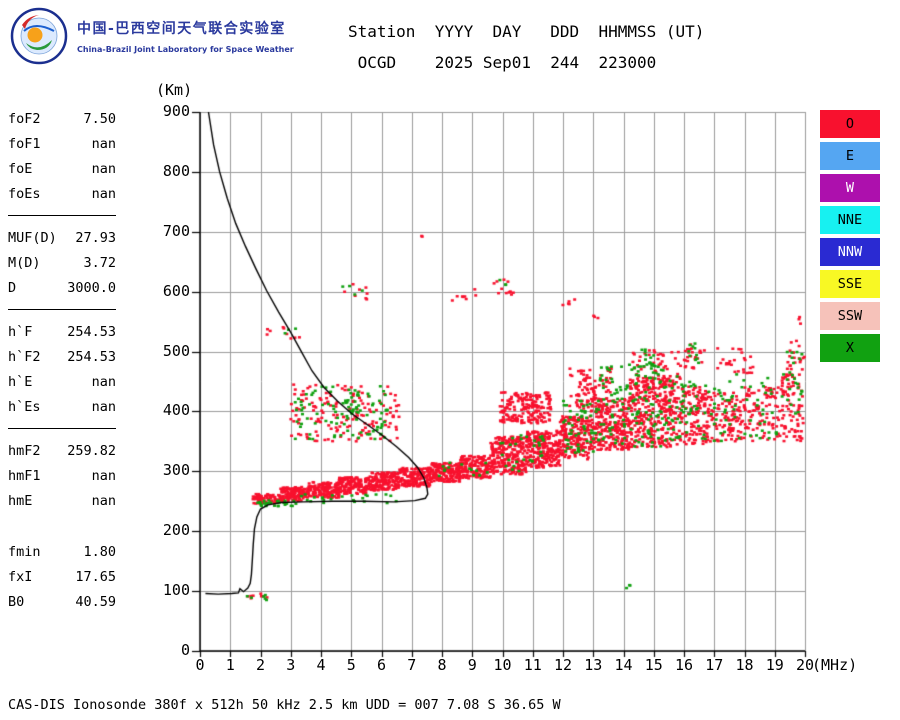 This screenshot has height=720, width=900. I want to click on legend-item-nnw: NNW, so click(850, 252).